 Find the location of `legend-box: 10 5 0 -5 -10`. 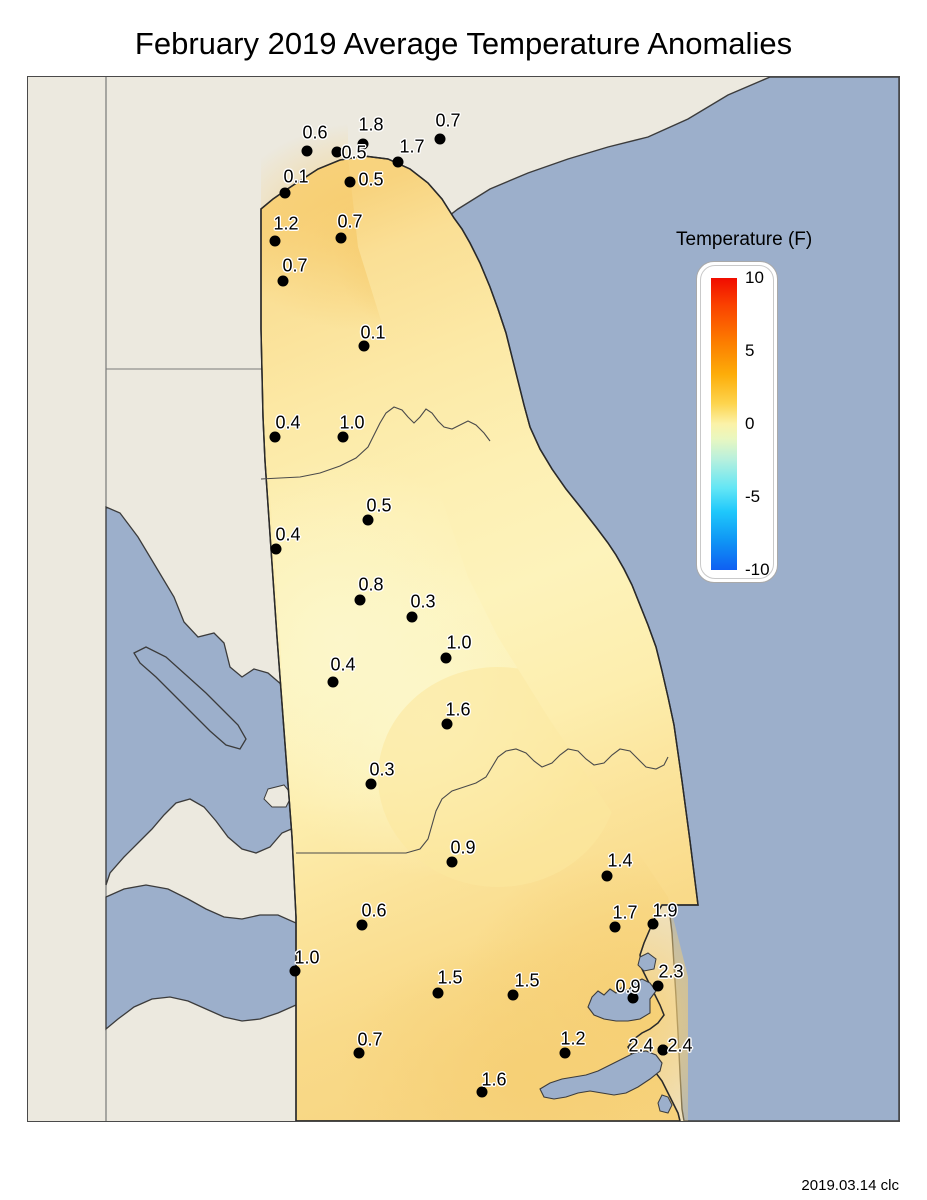

legend-box: 10 5 0 -5 -10 is located at coordinates (737, 422).